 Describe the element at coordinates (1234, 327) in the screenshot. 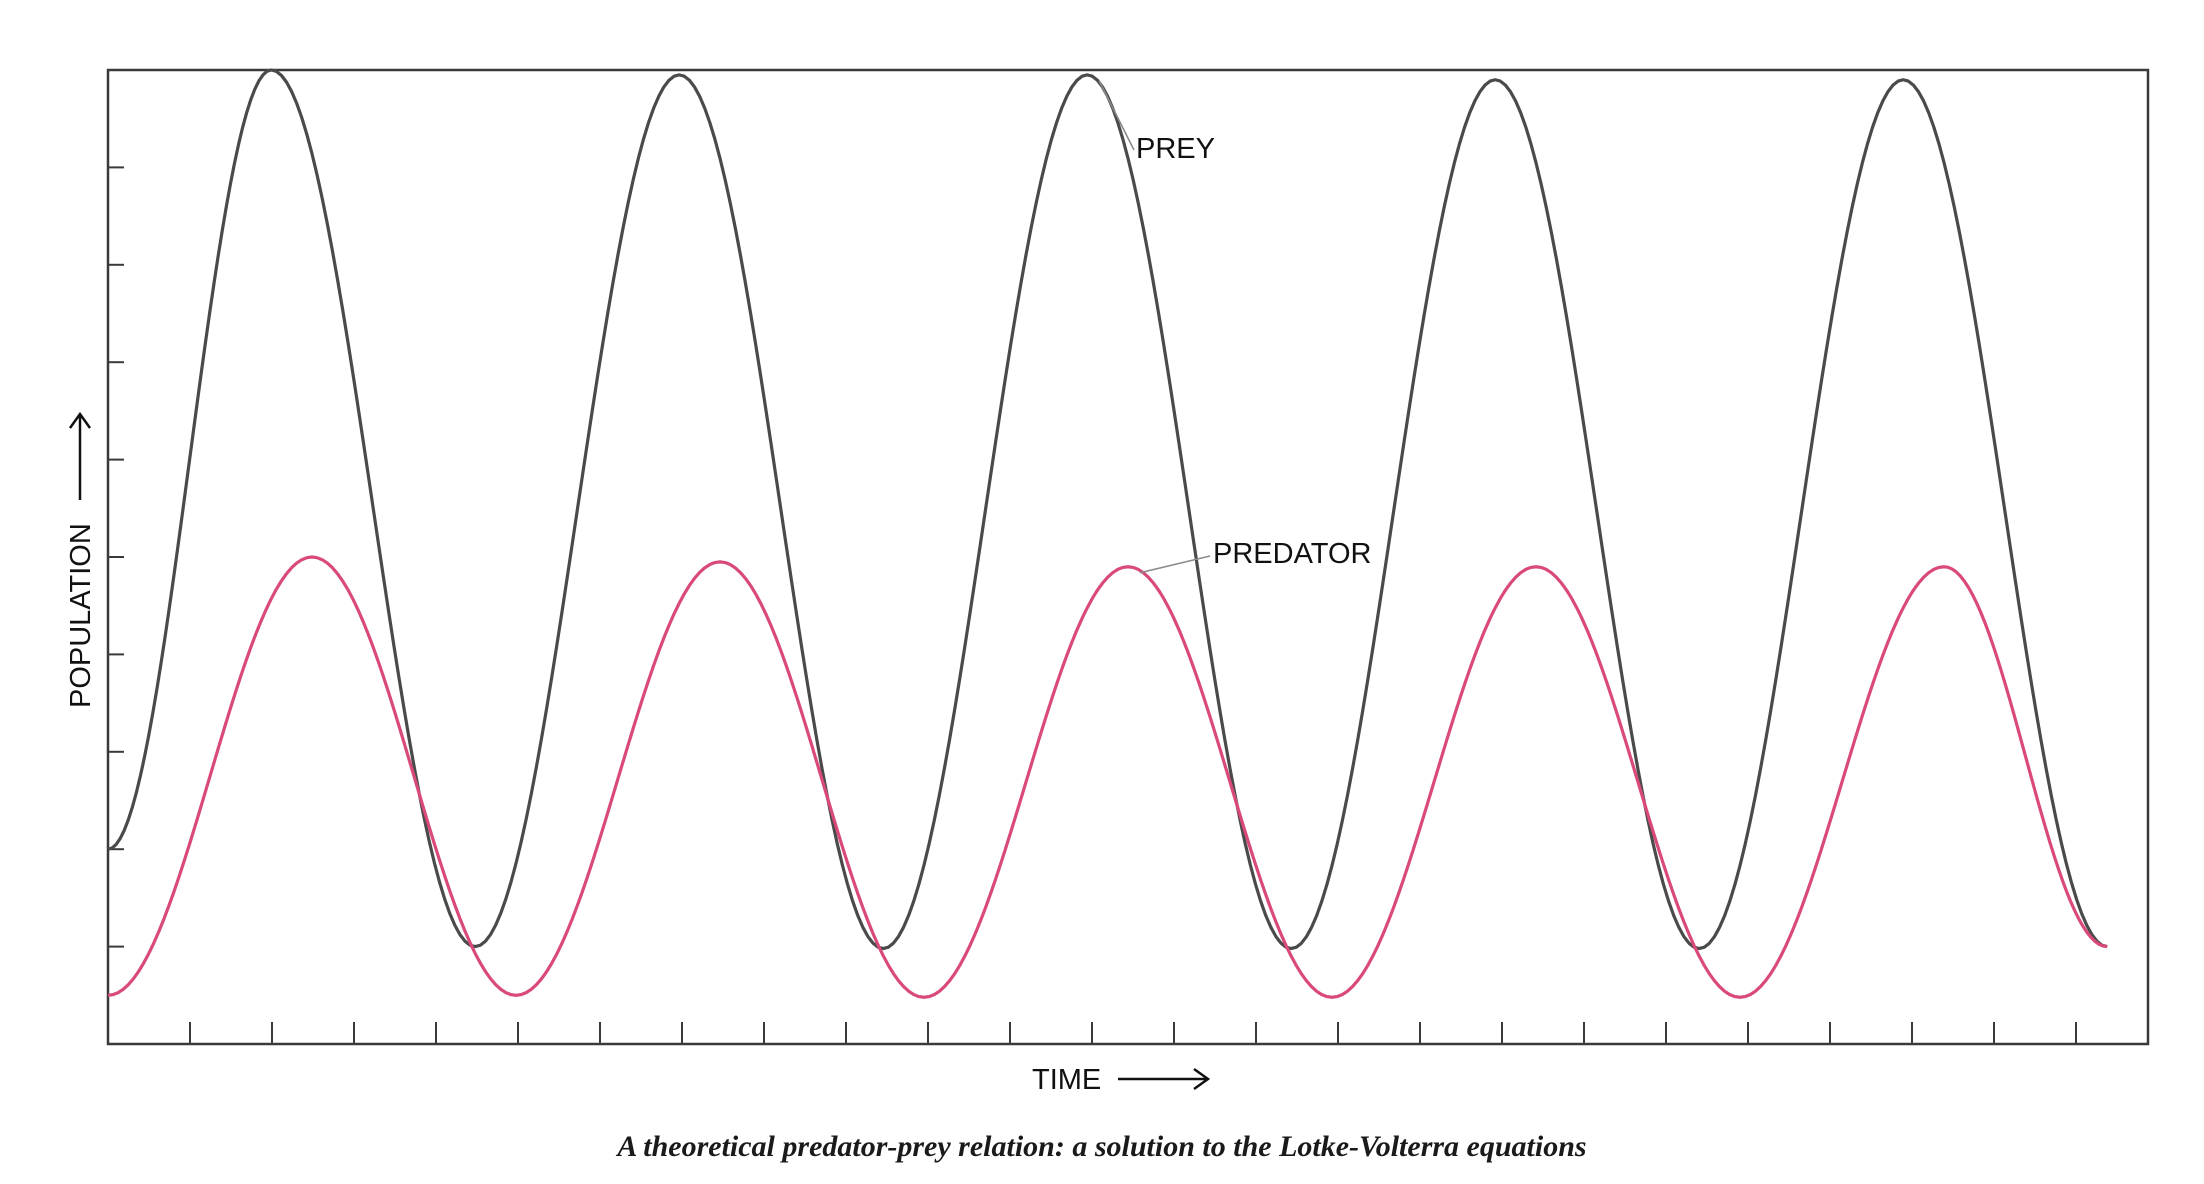

I see `labels-layer: PREY PREDATOR` at that location.